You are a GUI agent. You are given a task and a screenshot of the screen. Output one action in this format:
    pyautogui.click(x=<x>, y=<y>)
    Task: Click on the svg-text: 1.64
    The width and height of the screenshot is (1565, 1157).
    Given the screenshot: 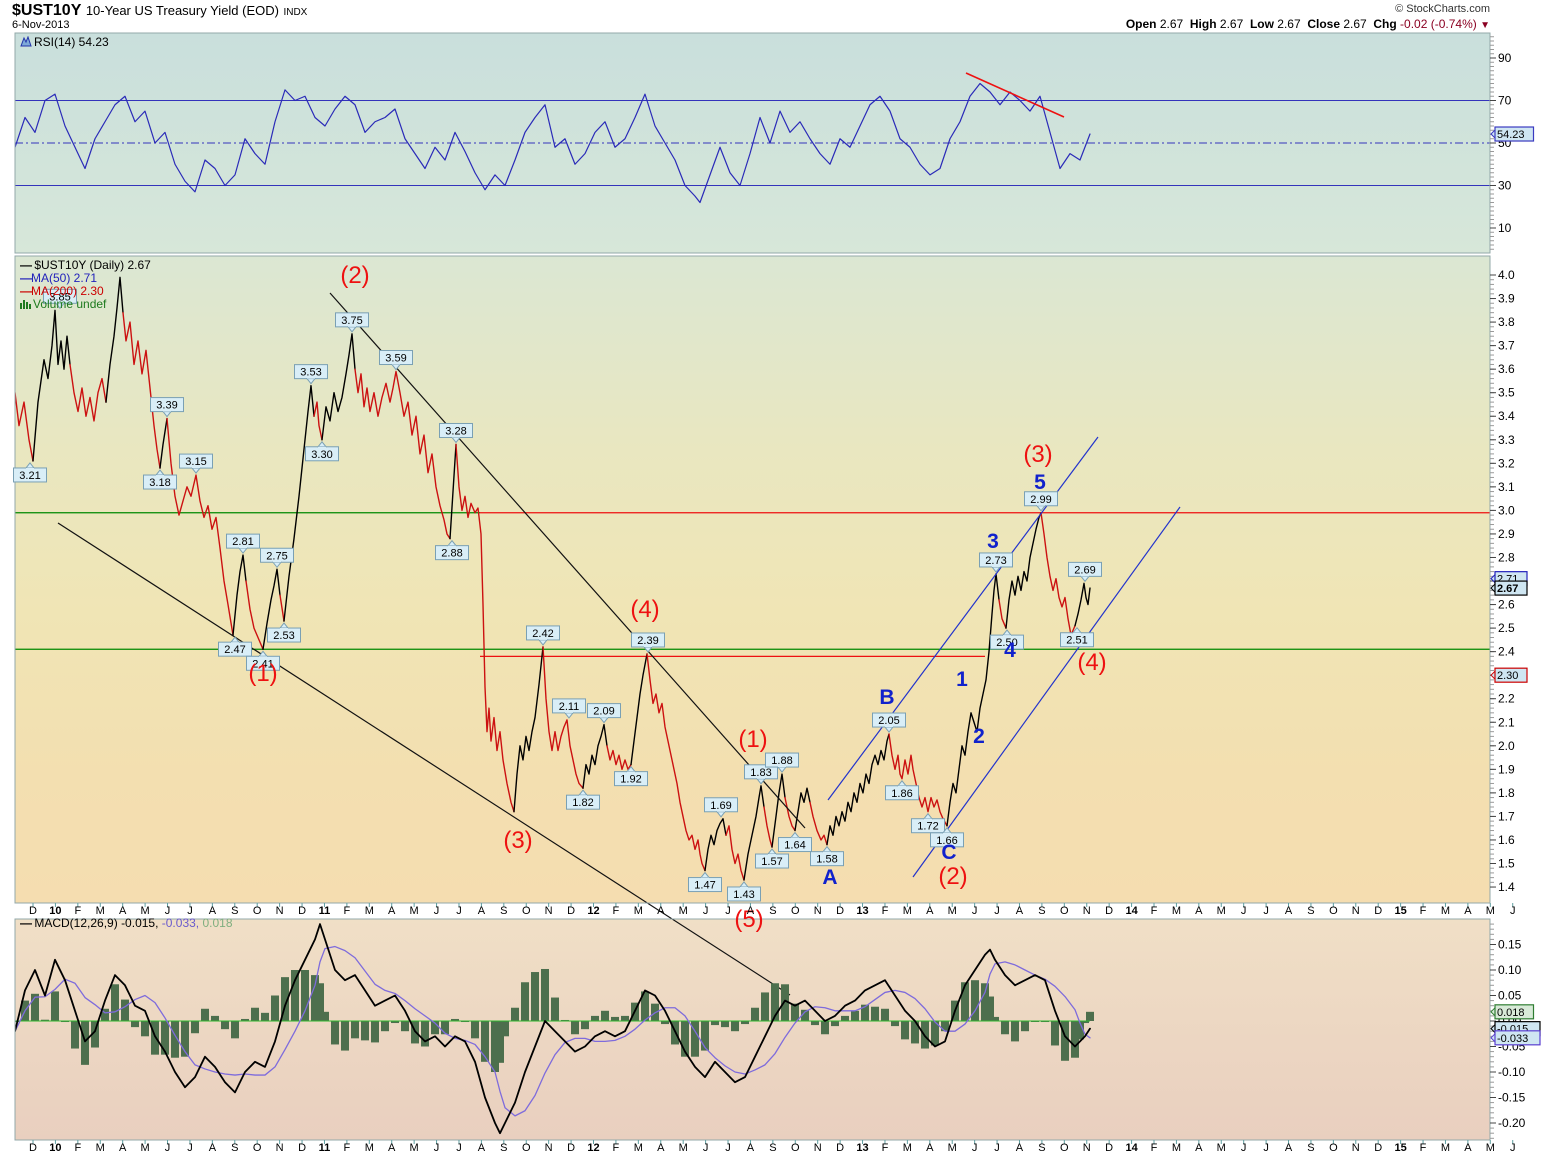 What is the action you would take?
    pyautogui.click(x=794, y=846)
    